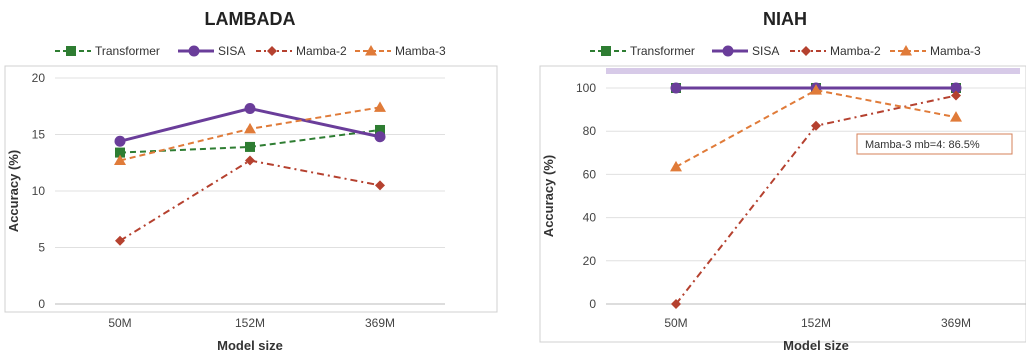 The width and height of the screenshot is (1026, 359). Describe the element at coordinates (675, 323) in the screenshot. I see `niah-x-tick-label: 50M` at that location.